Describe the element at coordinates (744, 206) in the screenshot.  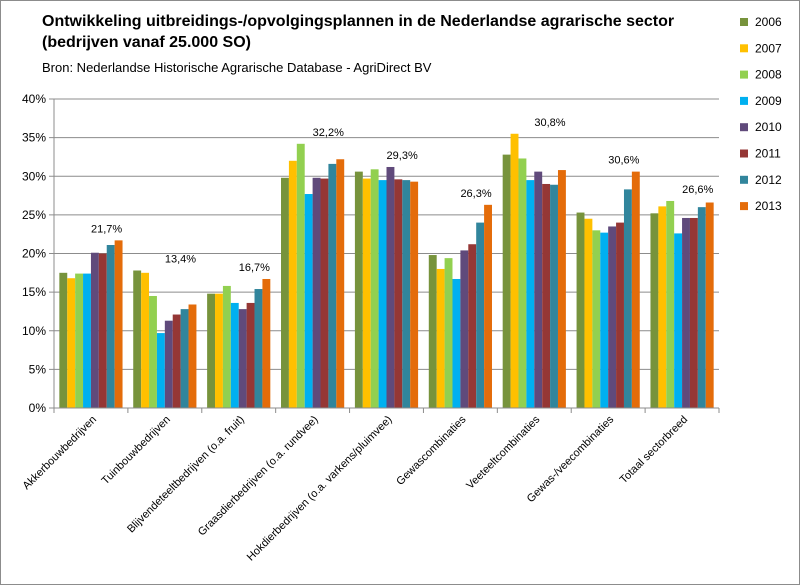
I see `legend-swatch-2013` at that location.